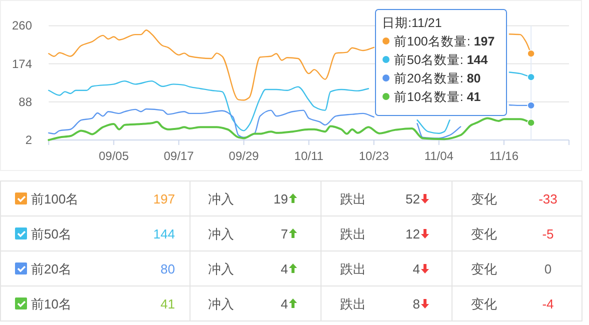 Image resolution: width=589 pixels, height=325 pixels. I want to click on text: 144, so click(164, 234).